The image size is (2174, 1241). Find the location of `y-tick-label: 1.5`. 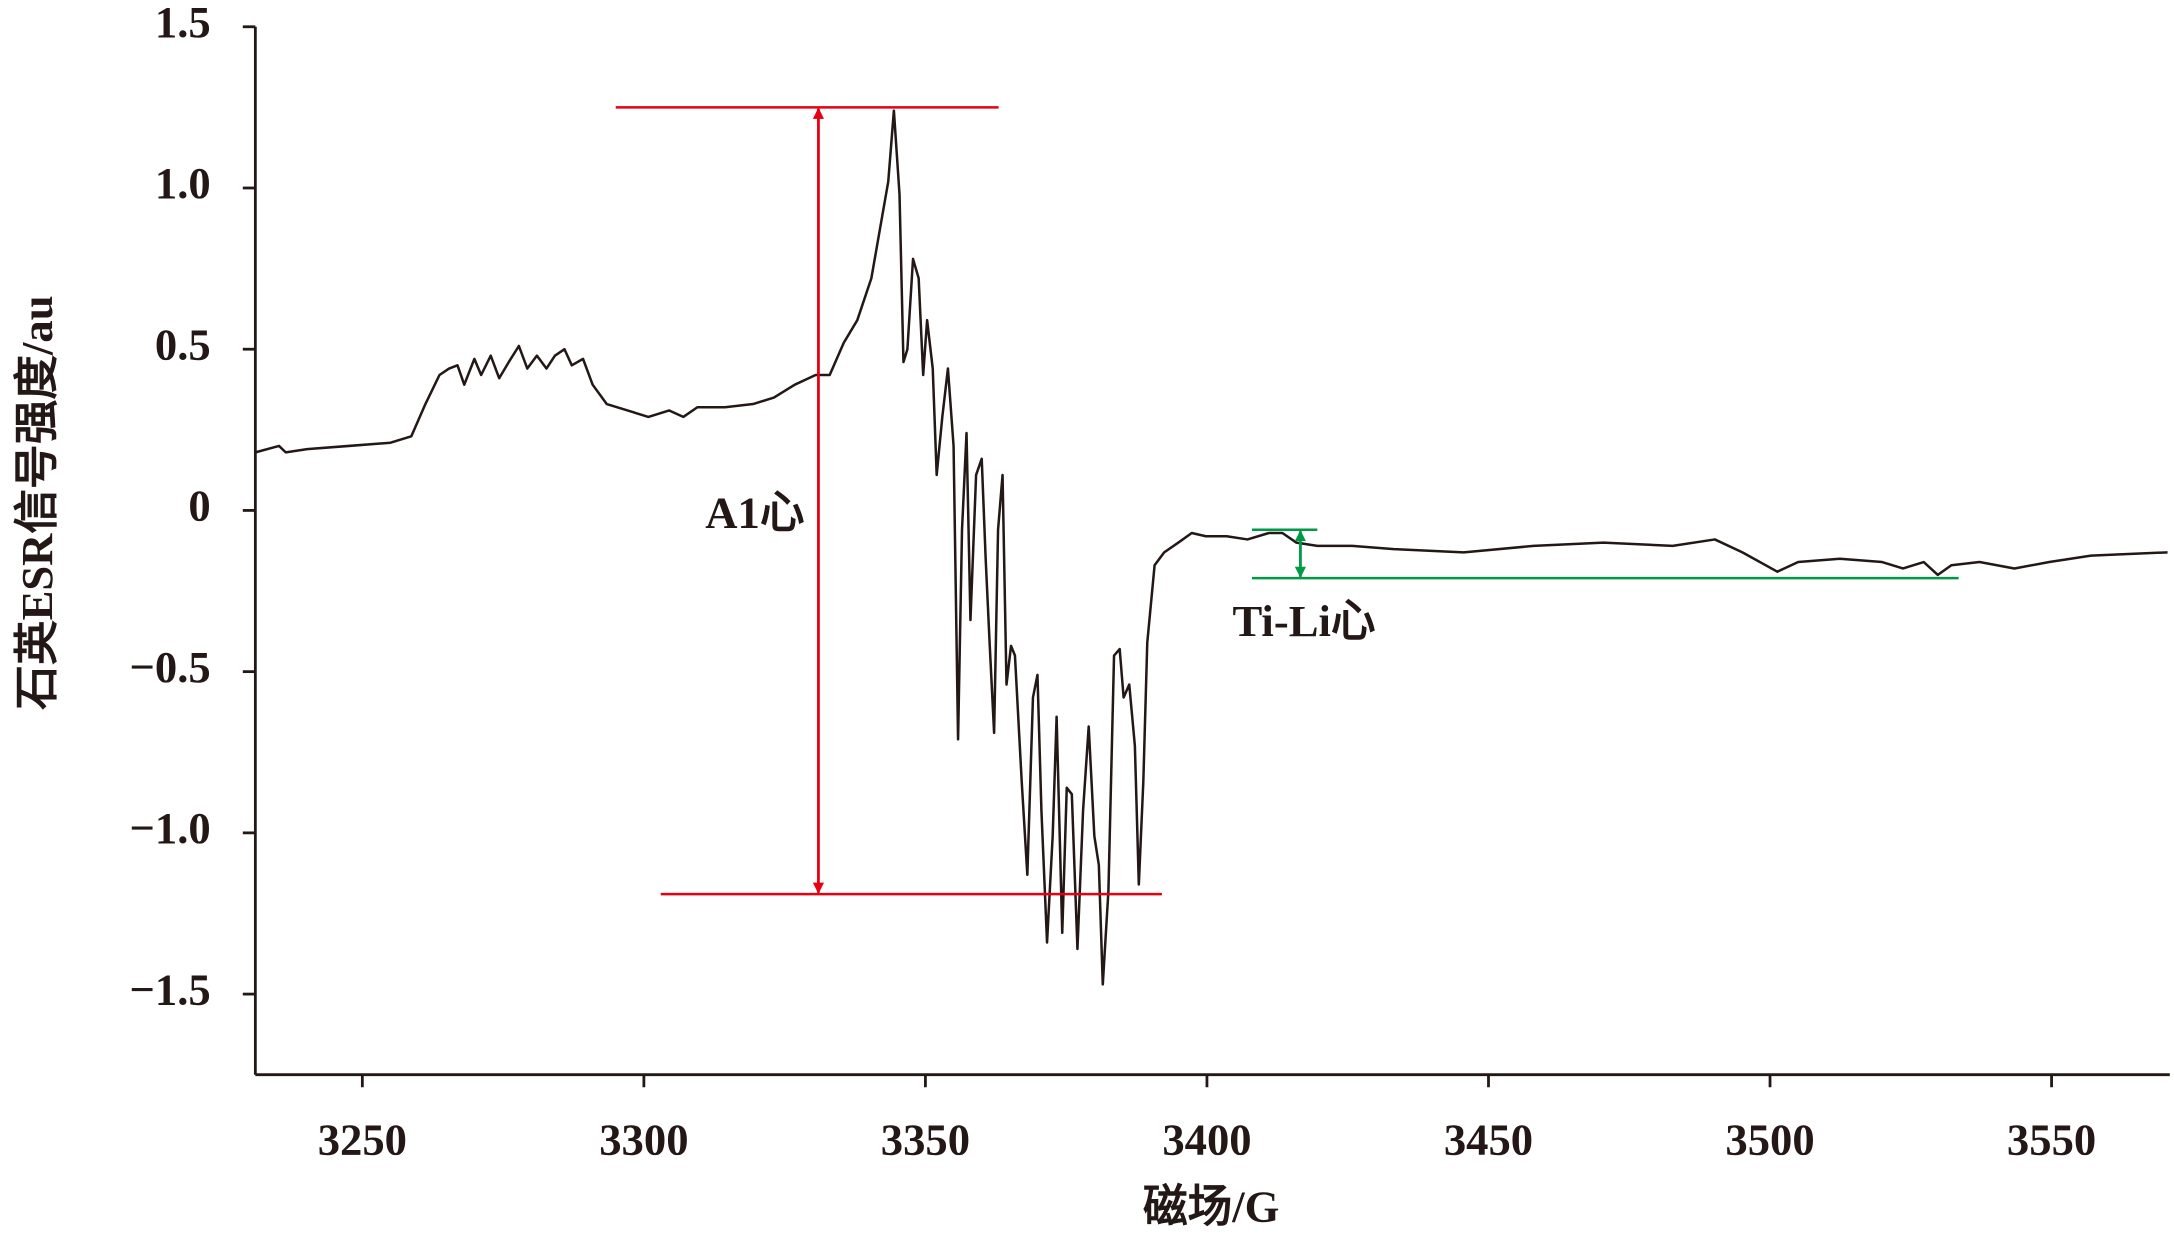

y-tick-label: 1.5 is located at coordinates (183, 23).